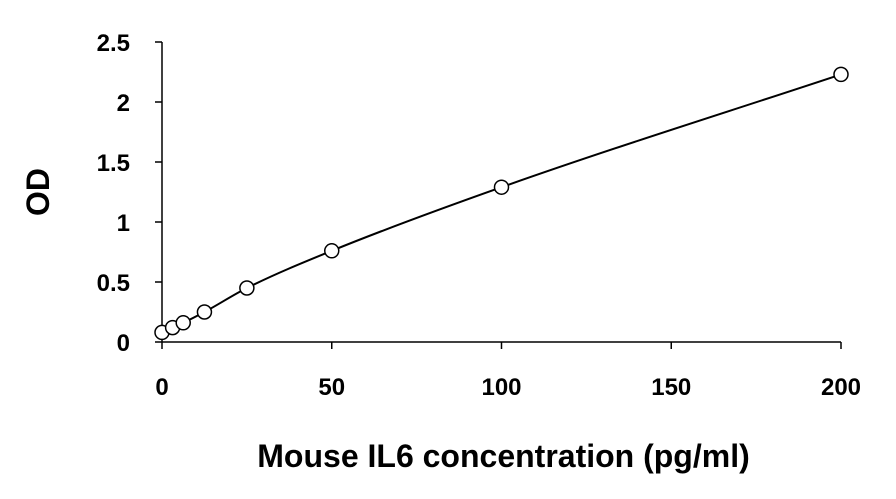 The height and width of the screenshot is (499, 896). What do you see at coordinates (331, 387) in the screenshot?
I see `x-tick-label: 50` at bounding box center [331, 387].